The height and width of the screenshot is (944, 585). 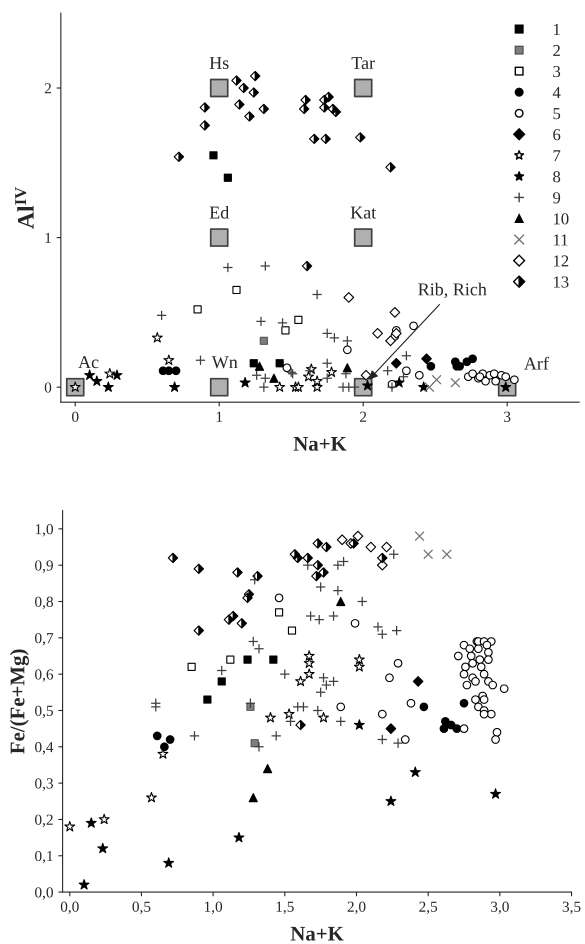 What do you see at coordinates (141, 908) in the screenshot?
I see `x-tick-label: 0,5` at bounding box center [141, 908].